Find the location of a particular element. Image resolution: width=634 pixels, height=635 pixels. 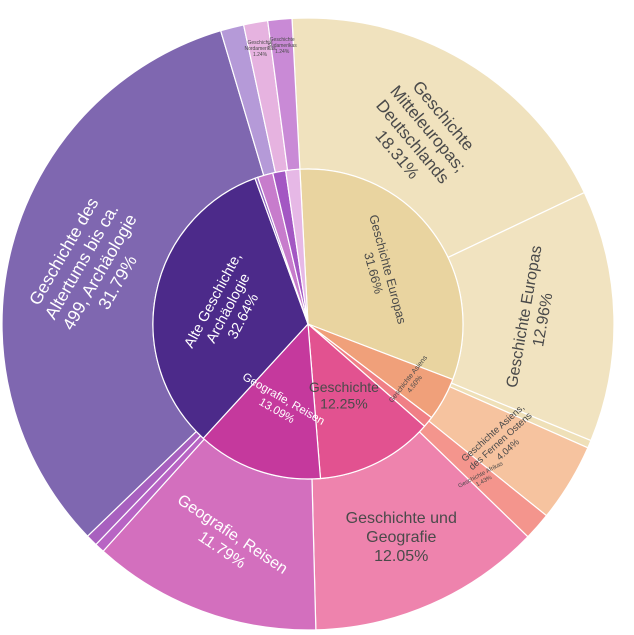

outer-label-geschichte-und-geografie: Geschichte und Geografie 12.05% is located at coordinates (401, 537).